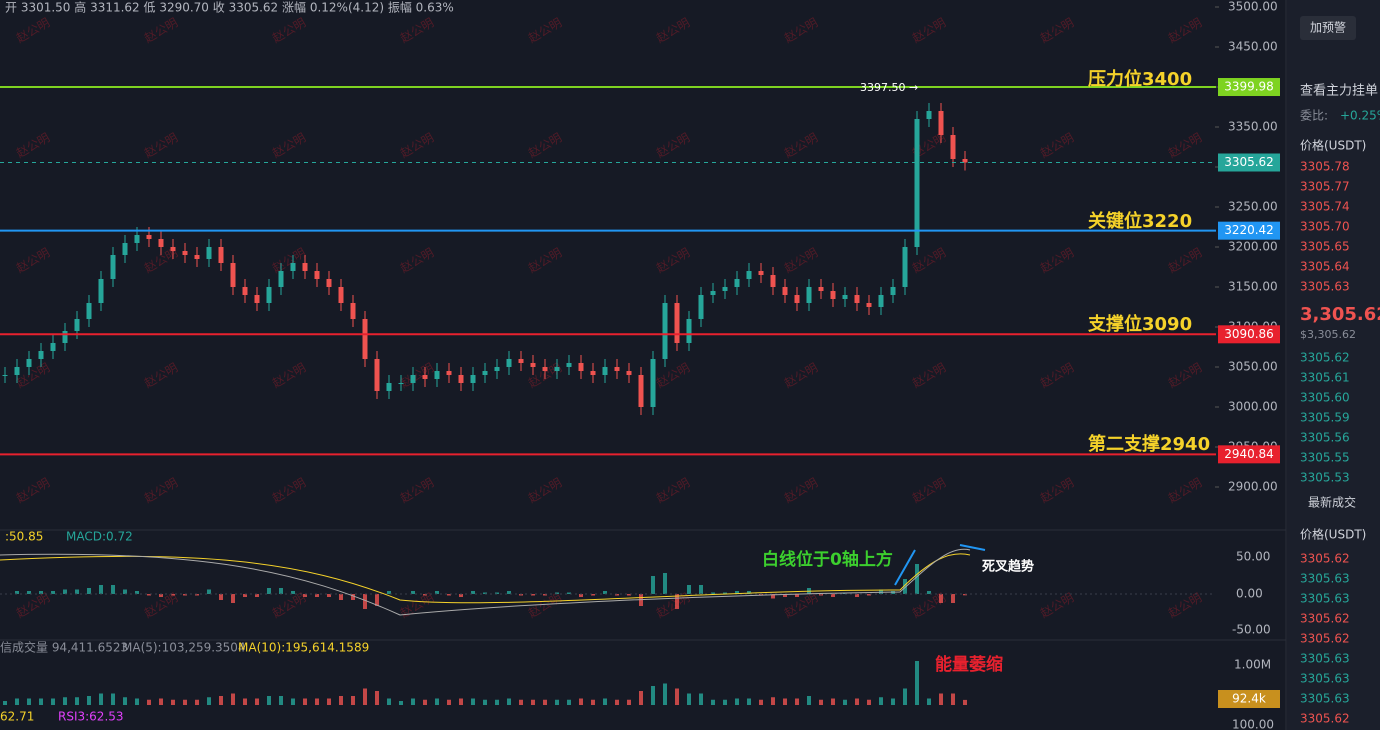 Image resolution: width=1380 pixels, height=730 pixels. What do you see at coordinates (1339, 91) in the screenshot?
I see `main-orders: 查看主力挂单` at bounding box center [1339, 91].